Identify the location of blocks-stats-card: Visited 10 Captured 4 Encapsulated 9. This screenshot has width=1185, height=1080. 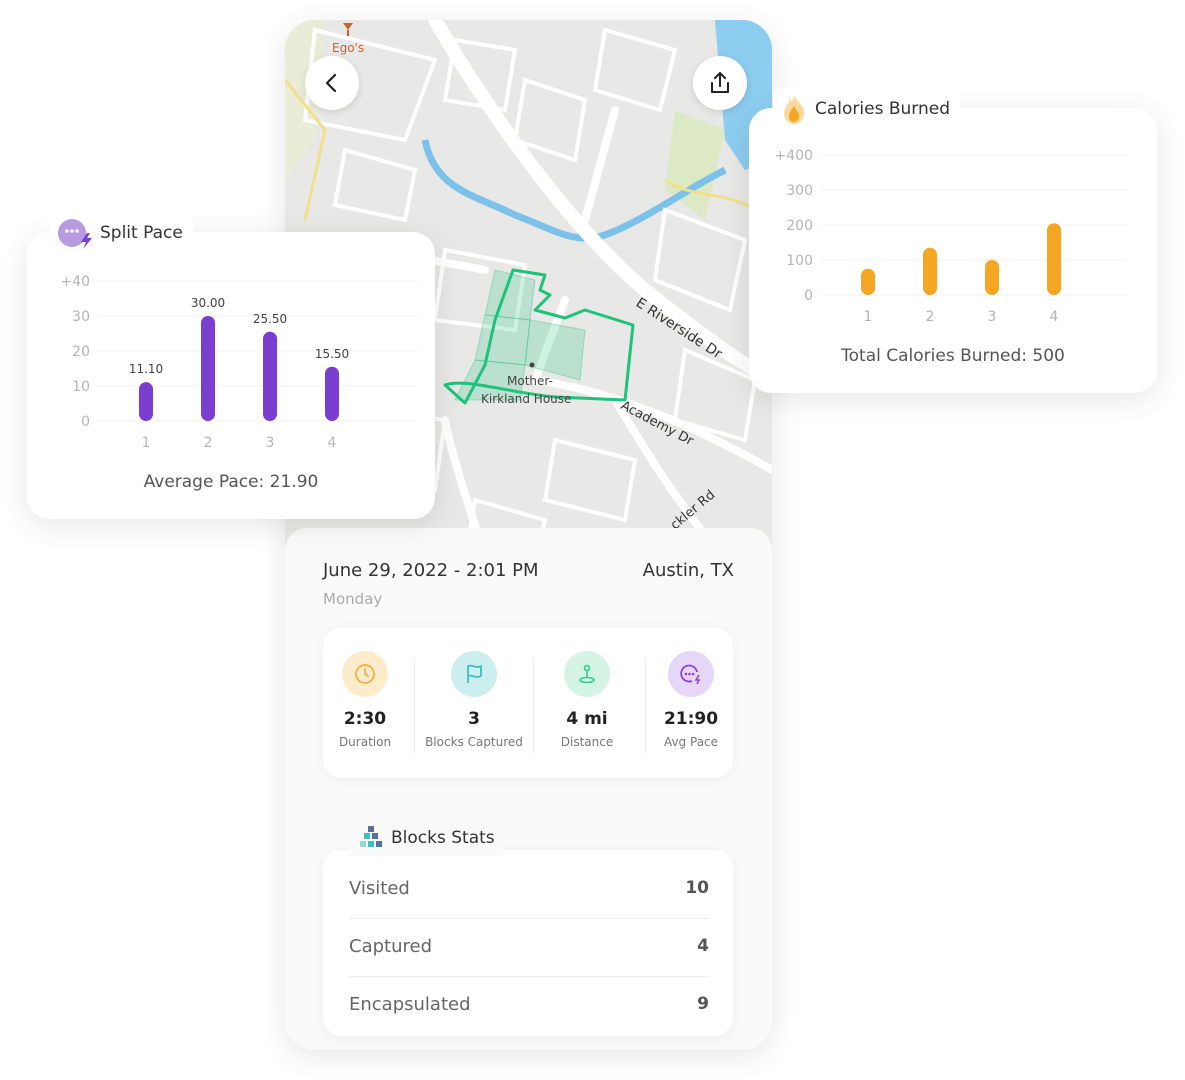
(528, 943).